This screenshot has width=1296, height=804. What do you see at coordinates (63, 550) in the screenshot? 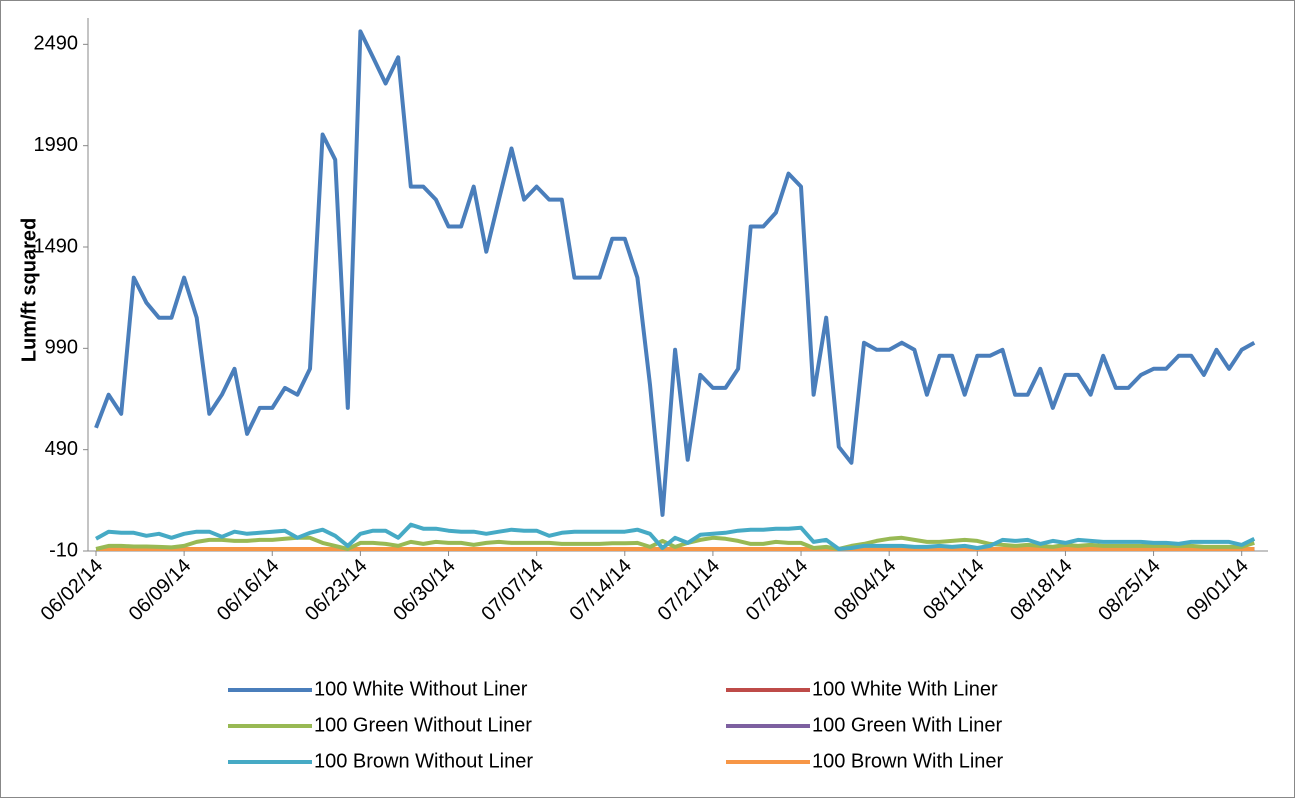
I see `y-tick-label: -10` at bounding box center [63, 550].